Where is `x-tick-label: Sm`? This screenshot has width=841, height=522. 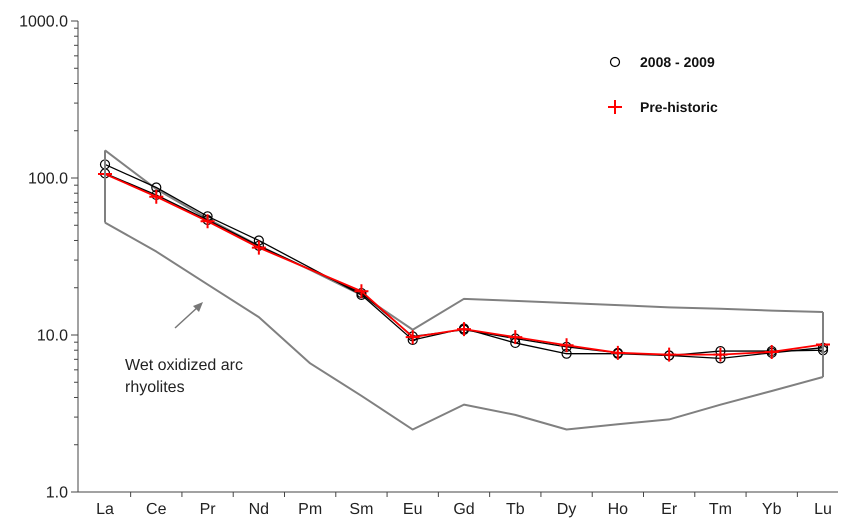 x-tick-label: Sm is located at coordinates (361, 509).